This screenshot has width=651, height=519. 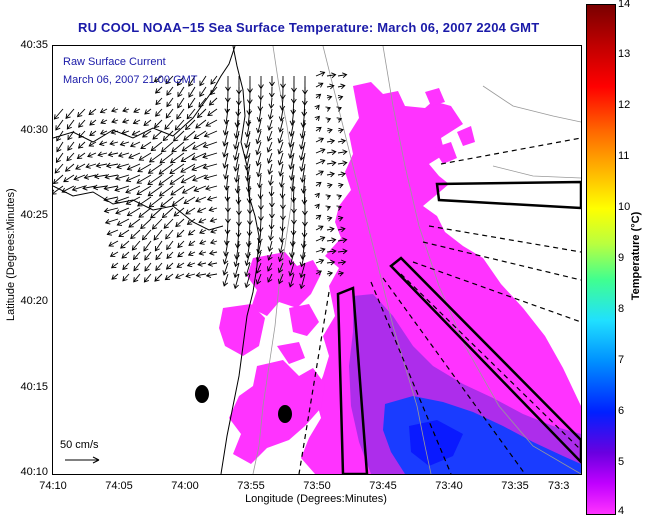 I want to click on y-tick-label: 40:30, so click(x=34, y=130).